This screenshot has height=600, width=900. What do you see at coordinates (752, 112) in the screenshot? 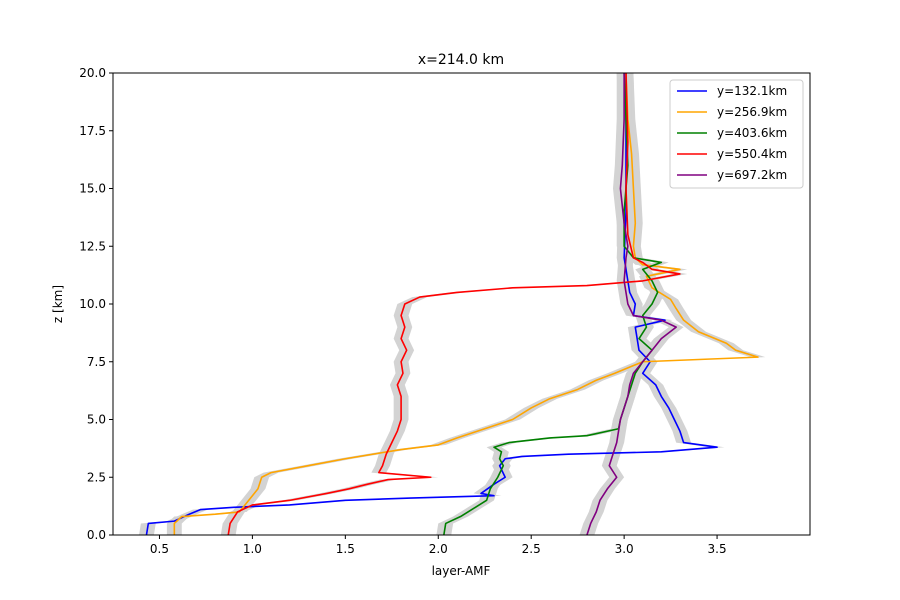
I see `legend-label: y=256.9km` at bounding box center [752, 112].